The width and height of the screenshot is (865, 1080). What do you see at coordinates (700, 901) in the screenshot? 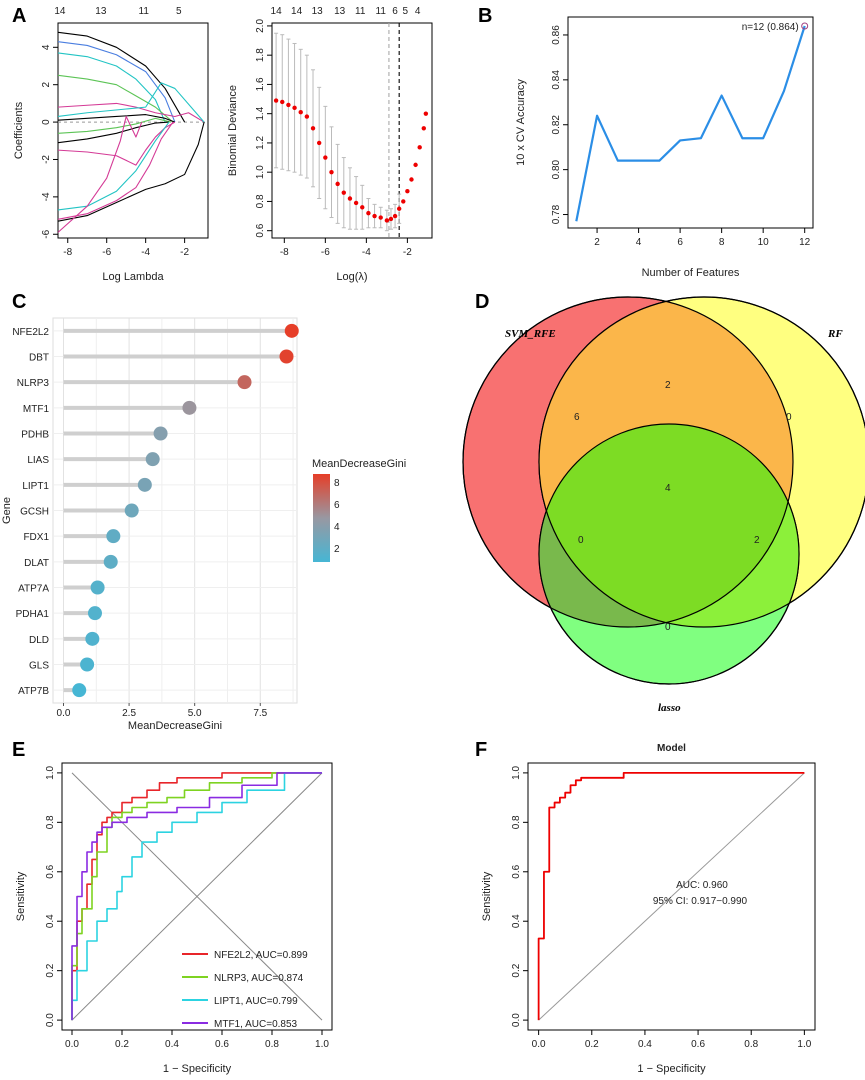
I see `f-ci-label: 95% CI: 0.917−0.990` at bounding box center [700, 901].